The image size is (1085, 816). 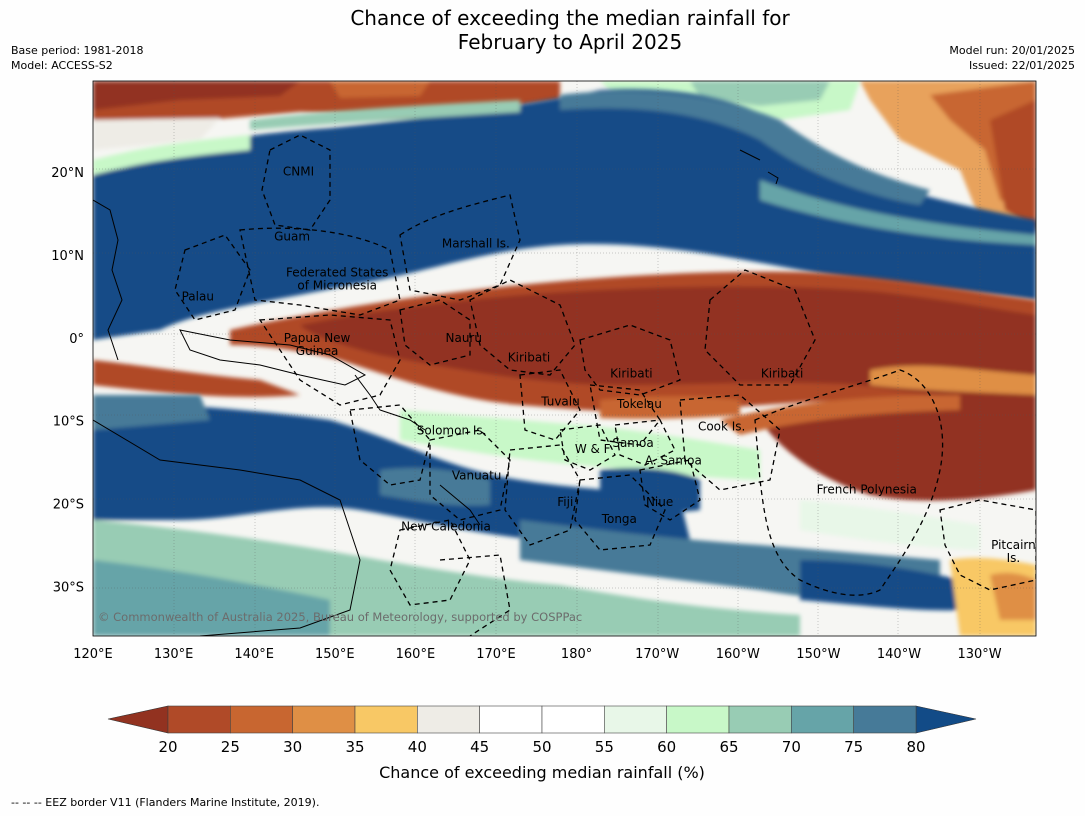 What do you see at coordinates (292, 747) in the screenshot?
I see `colorbar-tick-label: 30` at bounding box center [292, 747].